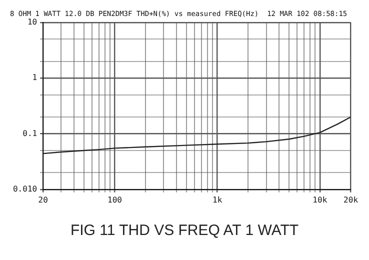  I want to click on x-tick-label: 100, so click(115, 199).